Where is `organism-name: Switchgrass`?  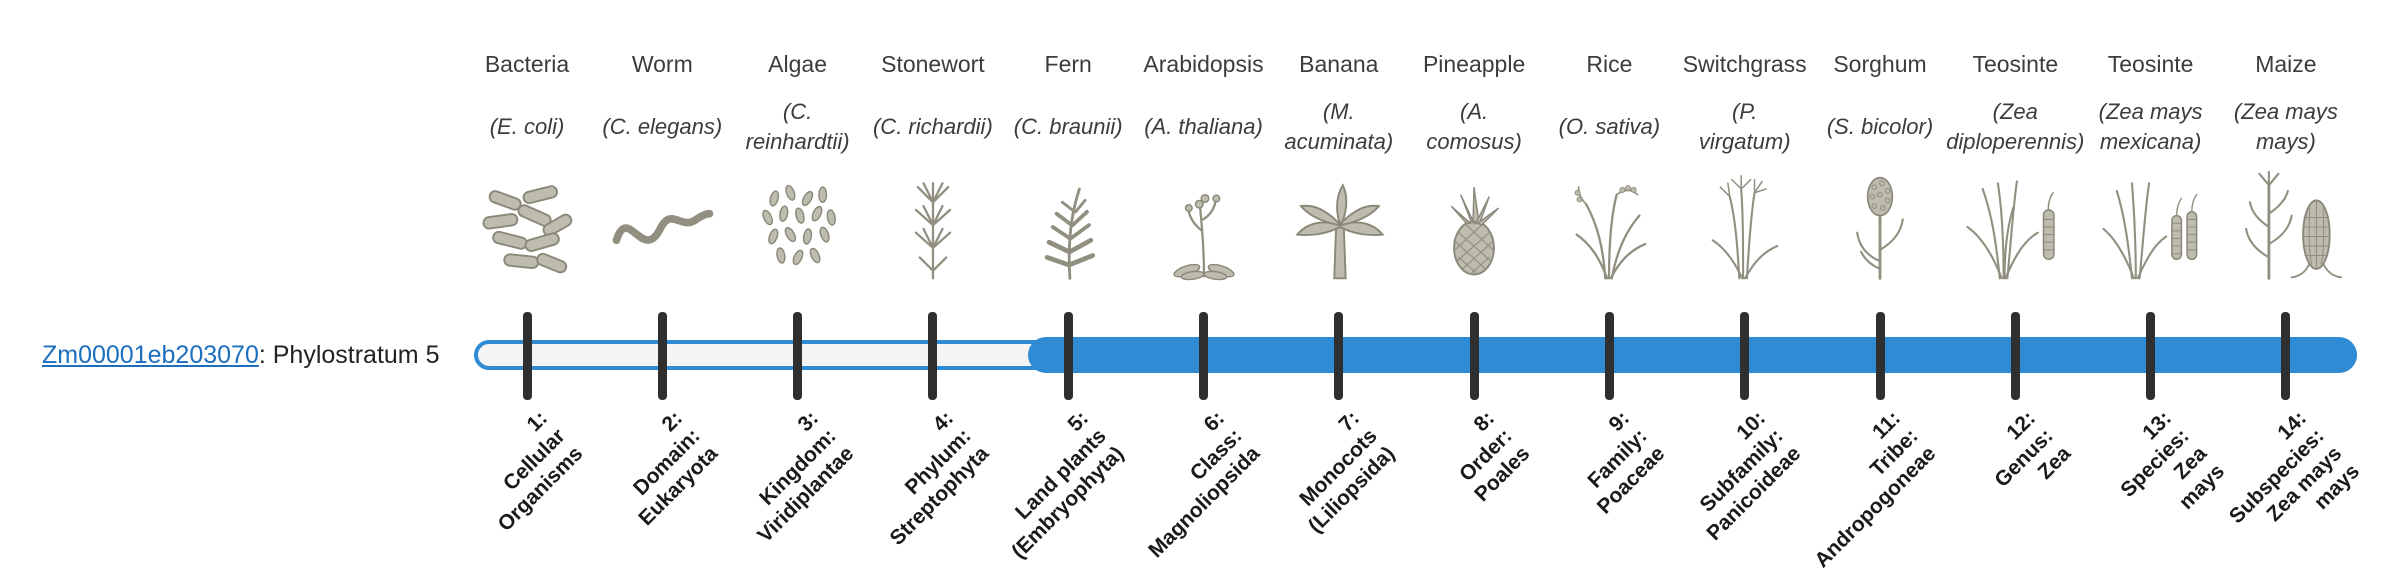 organism-name: Switchgrass is located at coordinates (1744, 64).